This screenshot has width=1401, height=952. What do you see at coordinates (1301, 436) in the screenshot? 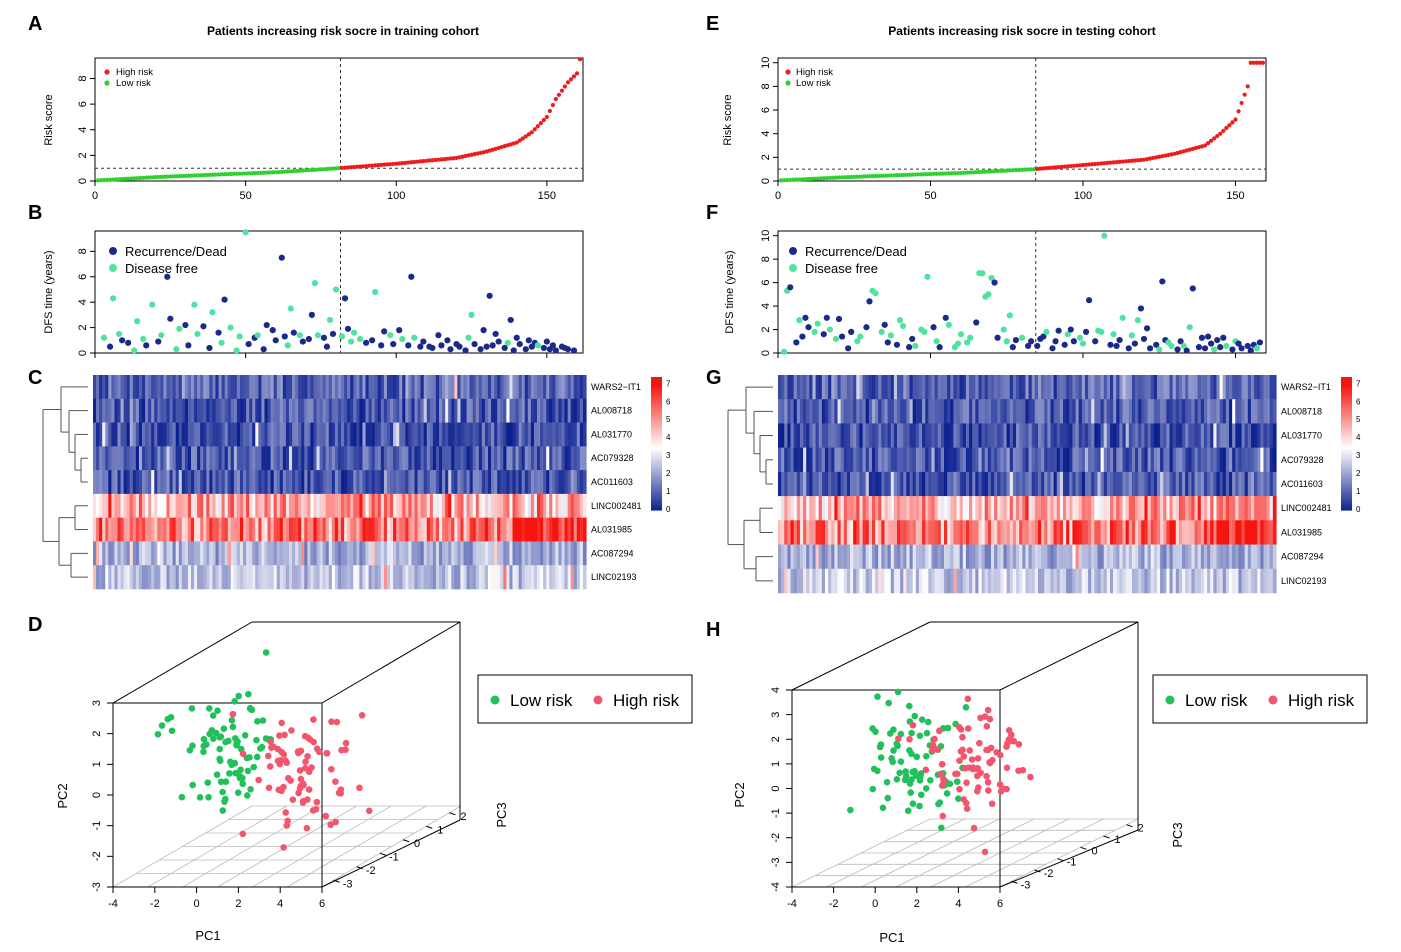
I see `gene-label: AL031770` at bounding box center [1301, 436].